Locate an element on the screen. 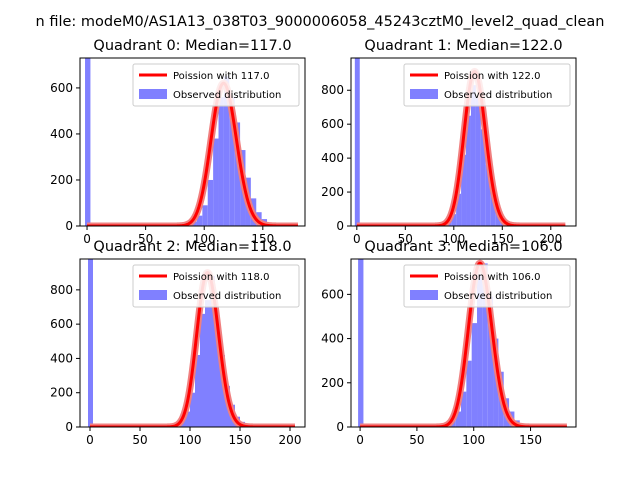 This screenshot has height=480, width=640. quadrant-1-plot-area is located at coordinates (461, 142).